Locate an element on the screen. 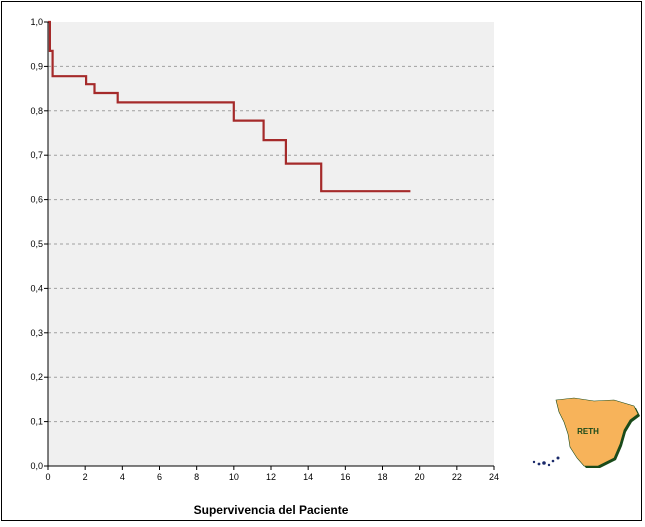 This screenshot has width=645, height=527. y-tick-label: 0,0 is located at coordinates (36, 466).